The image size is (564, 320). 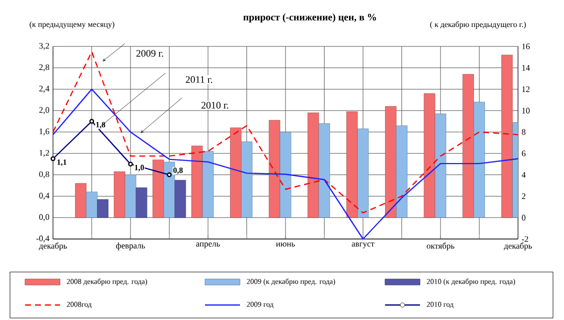 I want to click on annotation: 2010 г., so click(x=214, y=105).